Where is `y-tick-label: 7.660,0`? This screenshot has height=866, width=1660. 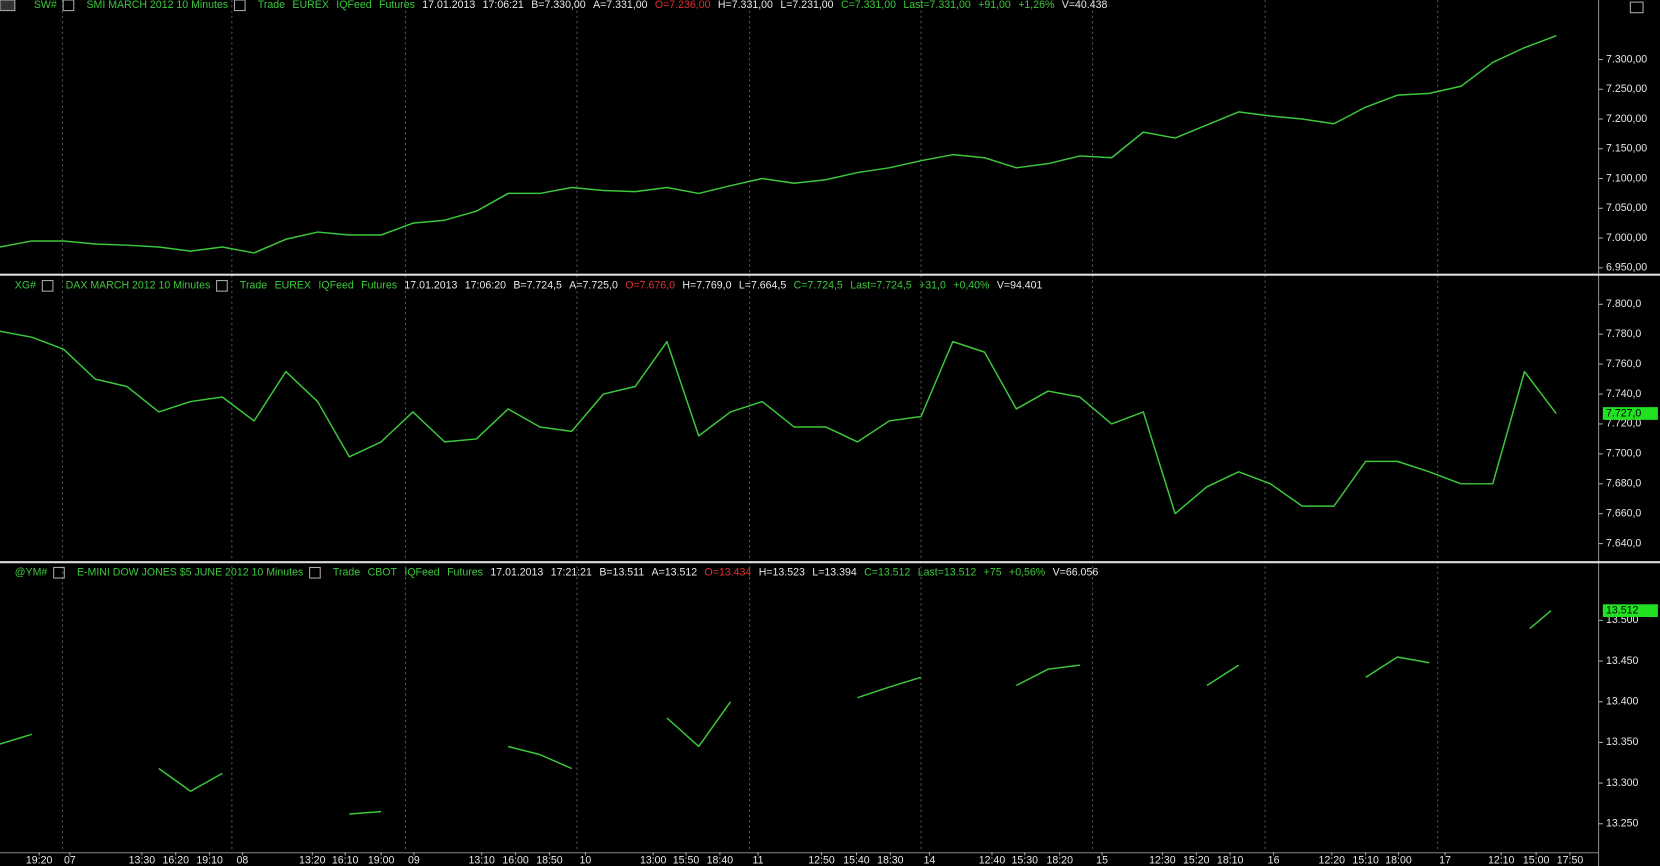 y-tick-label: 7.660,0 is located at coordinates (1623, 513).